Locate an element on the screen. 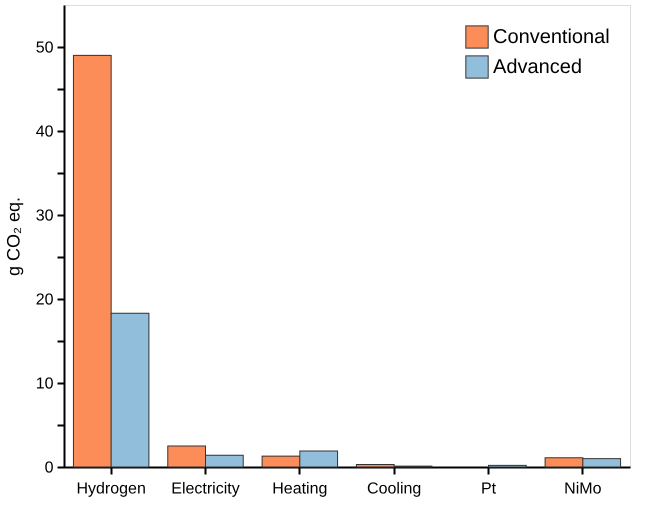  x-tick-label: Pt is located at coordinates (488, 489).